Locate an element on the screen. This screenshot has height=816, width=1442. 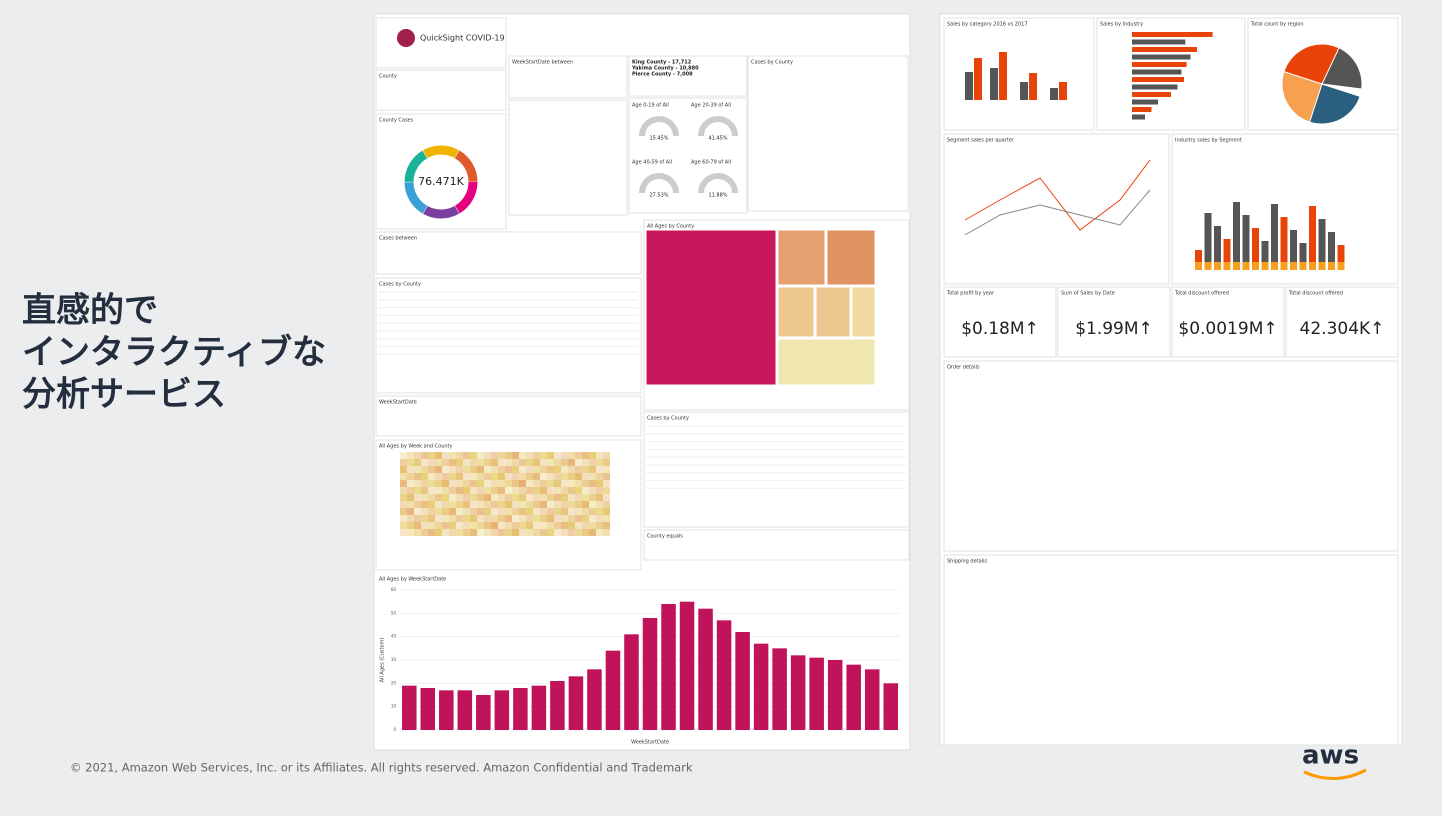
kpi-value: $1.99M↑ is located at coordinates (1114, 329).